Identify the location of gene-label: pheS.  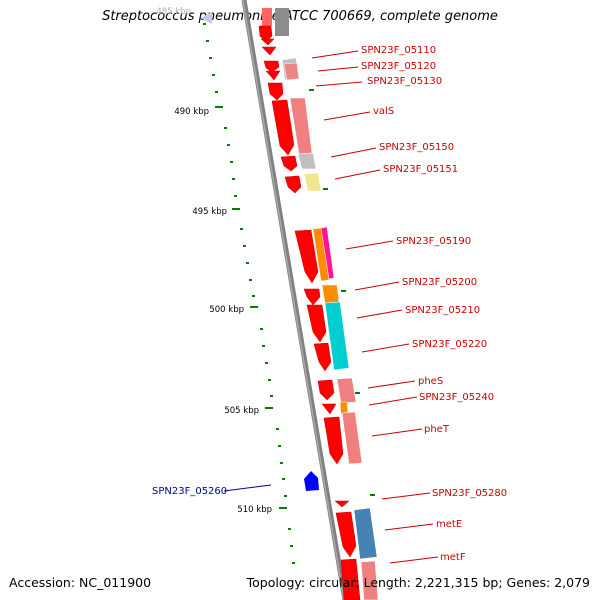
(430, 381).